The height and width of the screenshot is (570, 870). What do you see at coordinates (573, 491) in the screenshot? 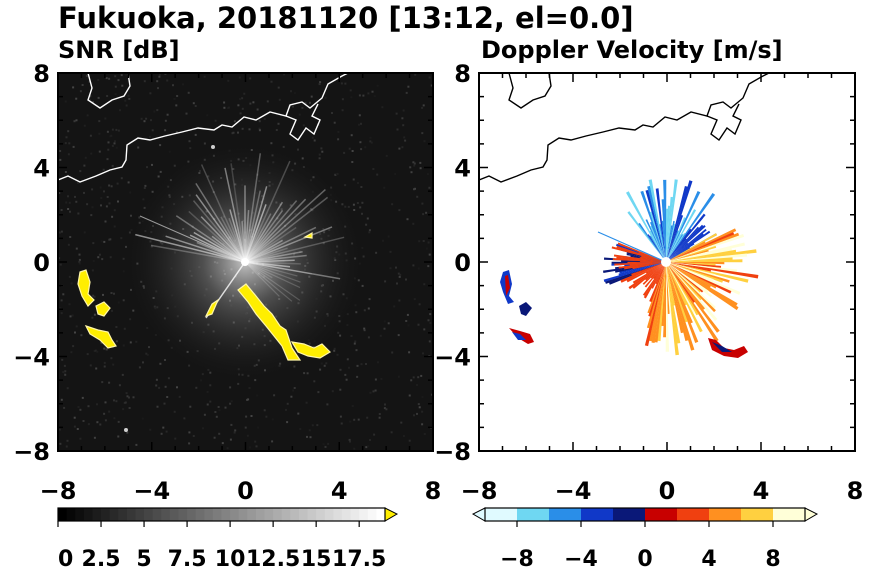
I see `dop-x-tick-label: −4` at bounding box center [573, 491].